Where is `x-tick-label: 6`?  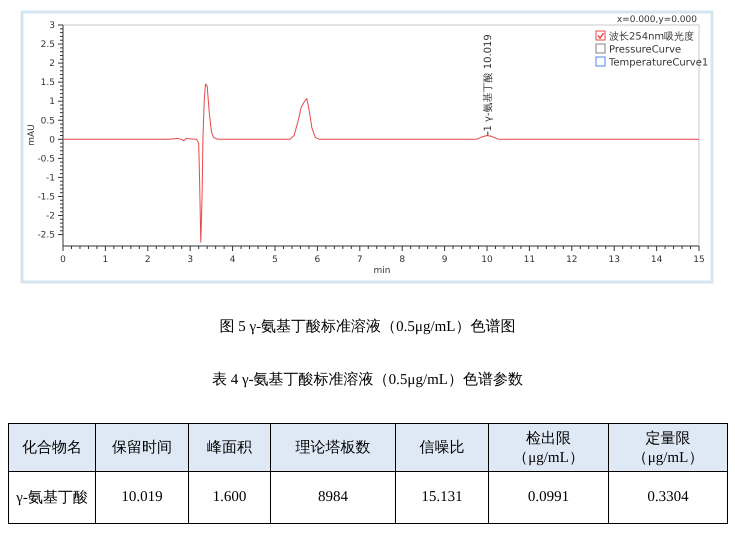 x-tick-label: 6 is located at coordinates (317, 260).